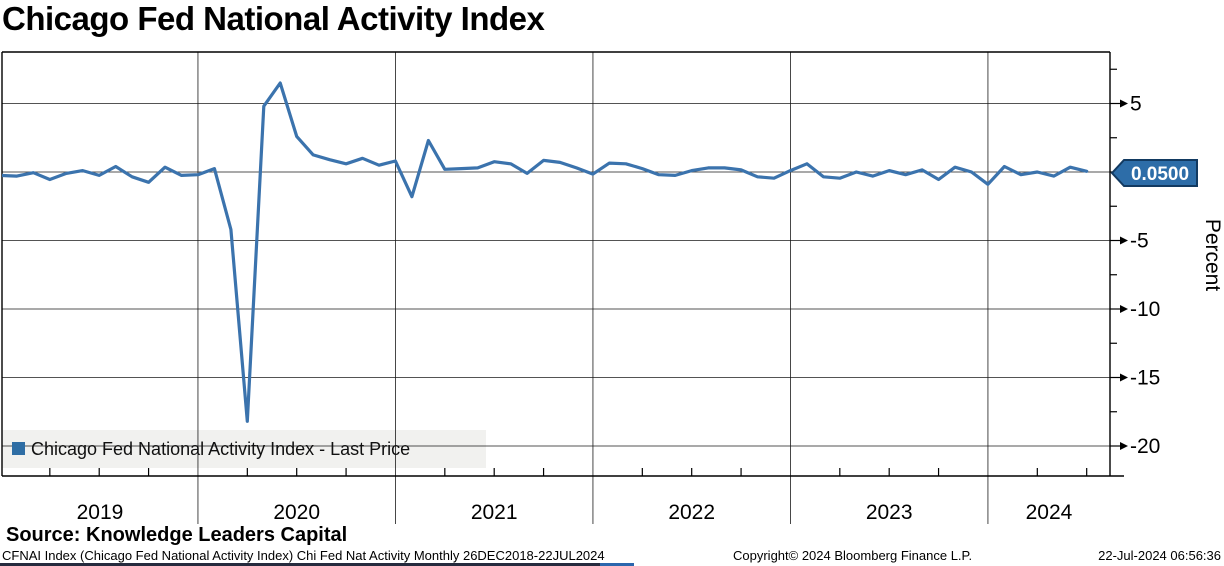 This screenshot has height=566, width=1224. What do you see at coordinates (100, 512) in the screenshot?
I see `svg-text: 2019` at bounding box center [100, 512].